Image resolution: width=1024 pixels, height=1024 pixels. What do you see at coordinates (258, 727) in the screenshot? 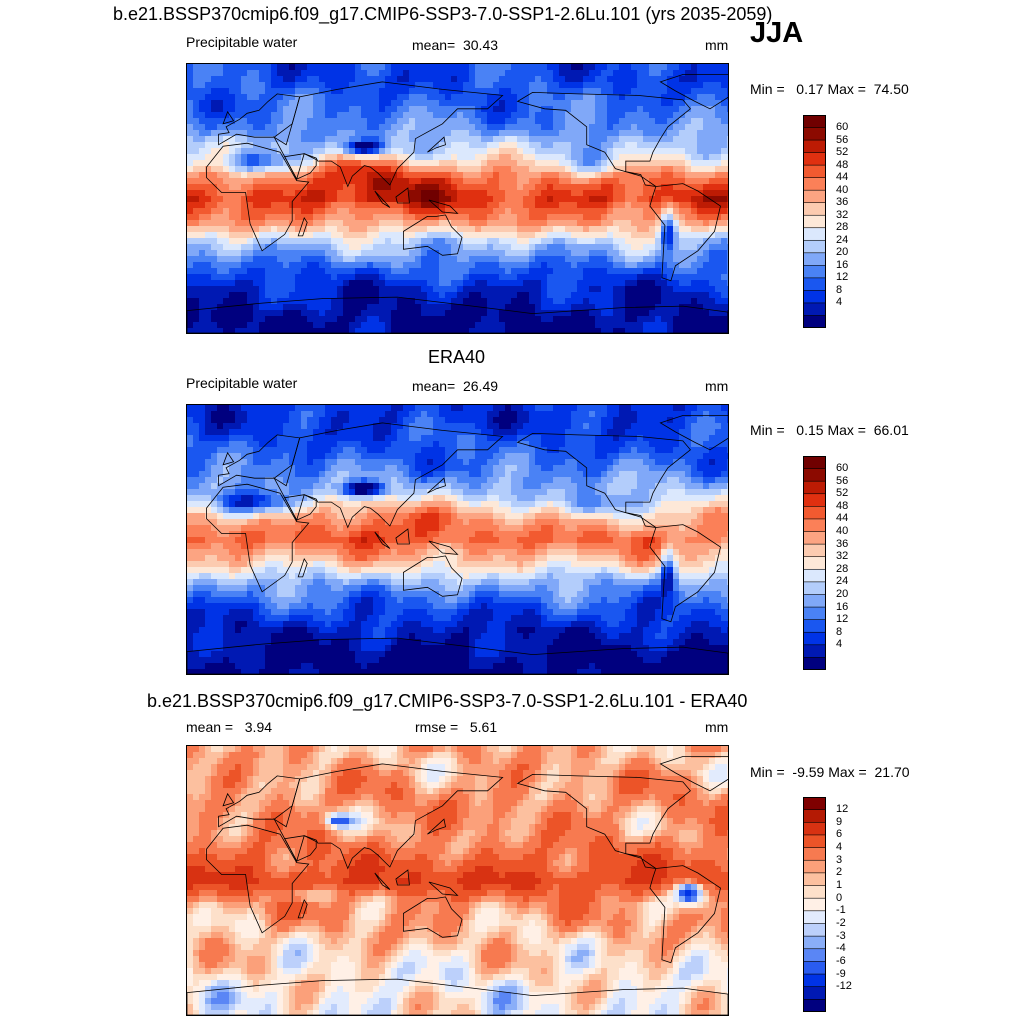
I see `panel3-mean-value: 3.94` at bounding box center [258, 727].